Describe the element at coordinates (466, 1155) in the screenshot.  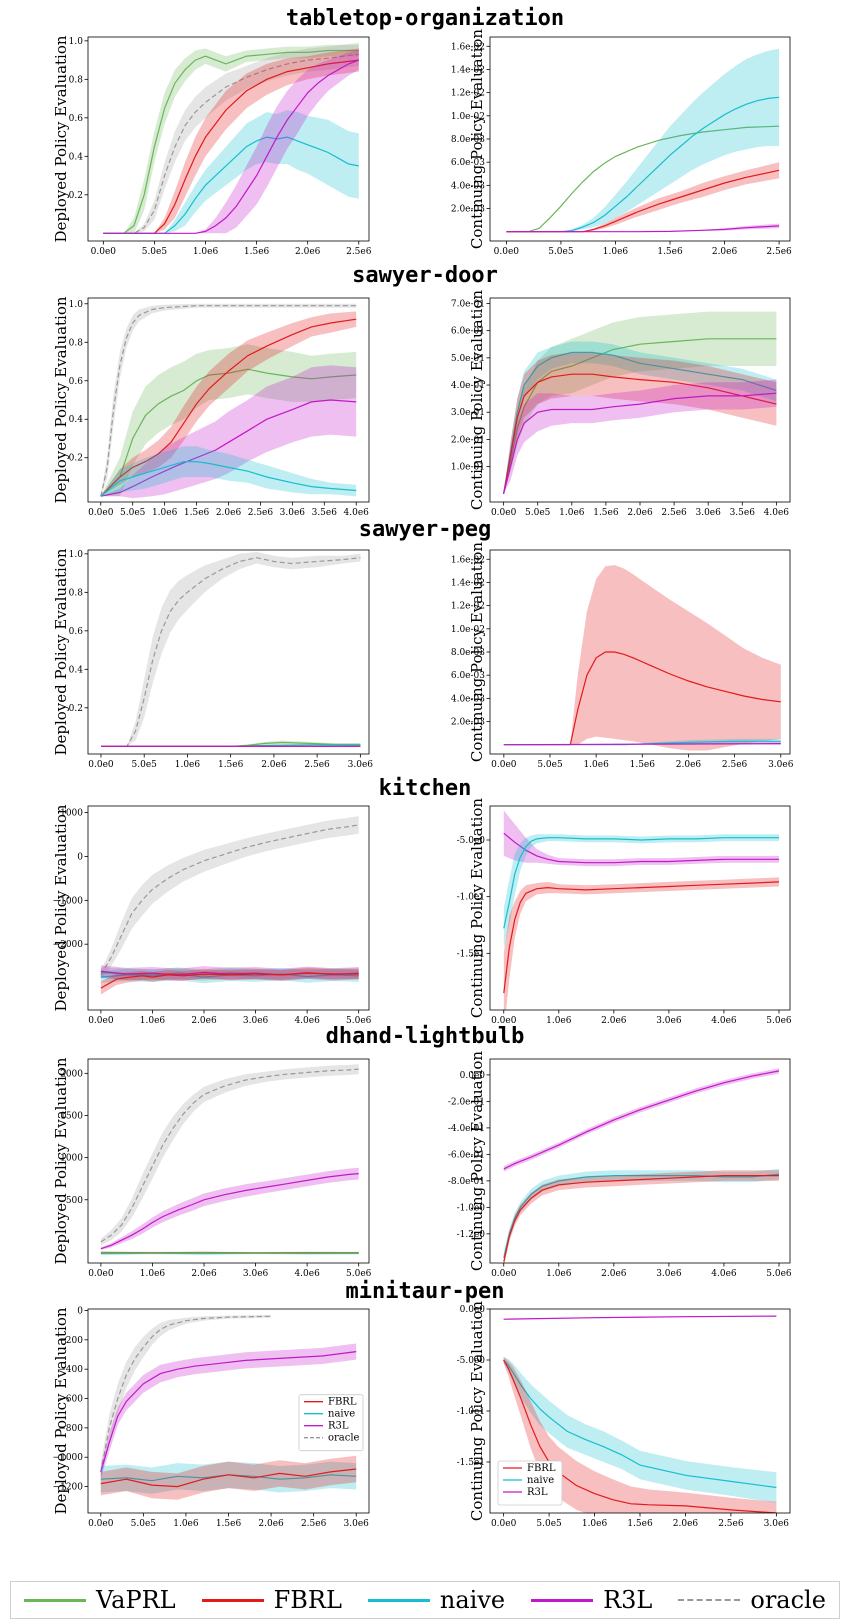
I see `dhand-lightbulb-continuing-ytick-label-6-0e-01: -6.0e-01` at that location.